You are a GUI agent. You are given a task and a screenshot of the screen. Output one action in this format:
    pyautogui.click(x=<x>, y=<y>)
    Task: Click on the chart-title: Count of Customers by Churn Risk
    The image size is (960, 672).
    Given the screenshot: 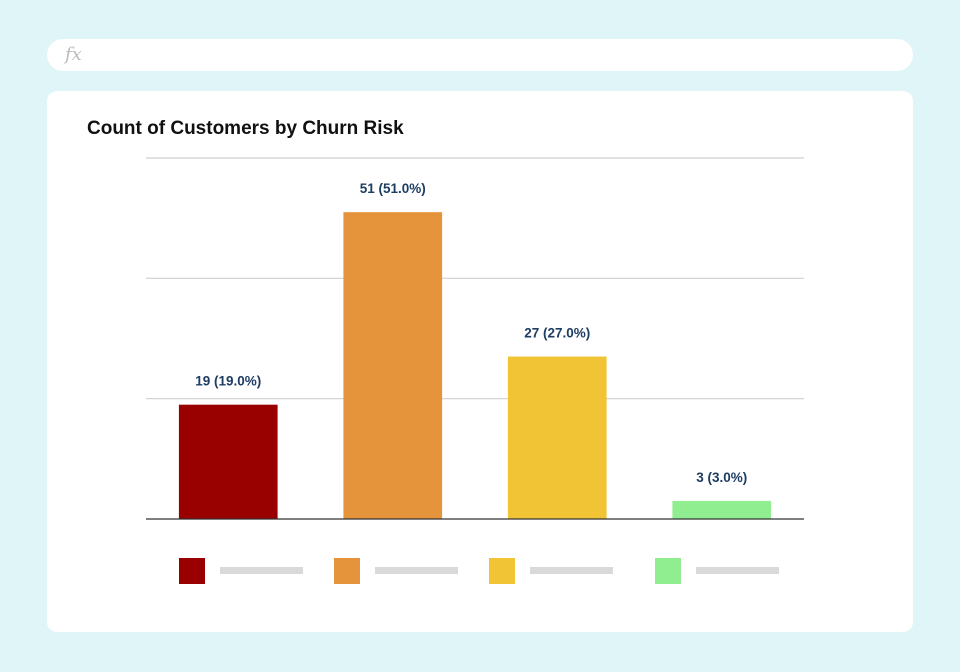 What is the action you would take?
    pyautogui.click(x=245, y=128)
    